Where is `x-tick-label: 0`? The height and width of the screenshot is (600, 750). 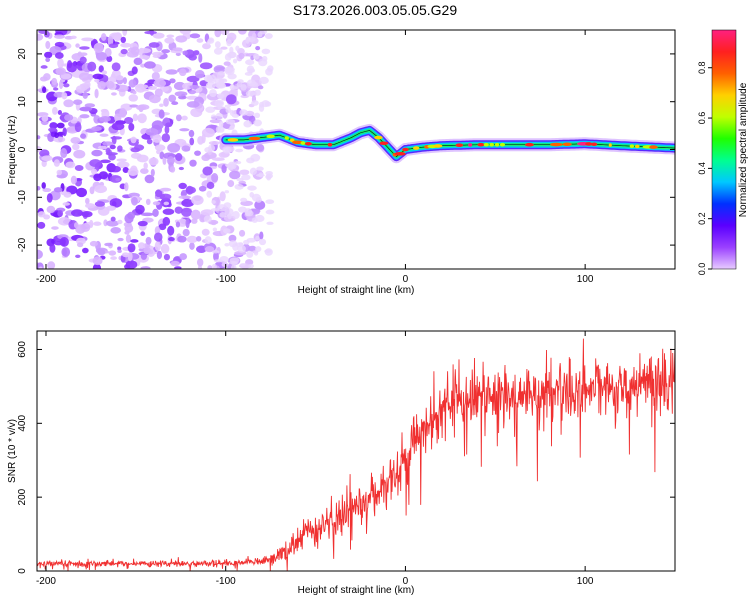 x-tick-label: 0 is located at coordinates (406, 581).